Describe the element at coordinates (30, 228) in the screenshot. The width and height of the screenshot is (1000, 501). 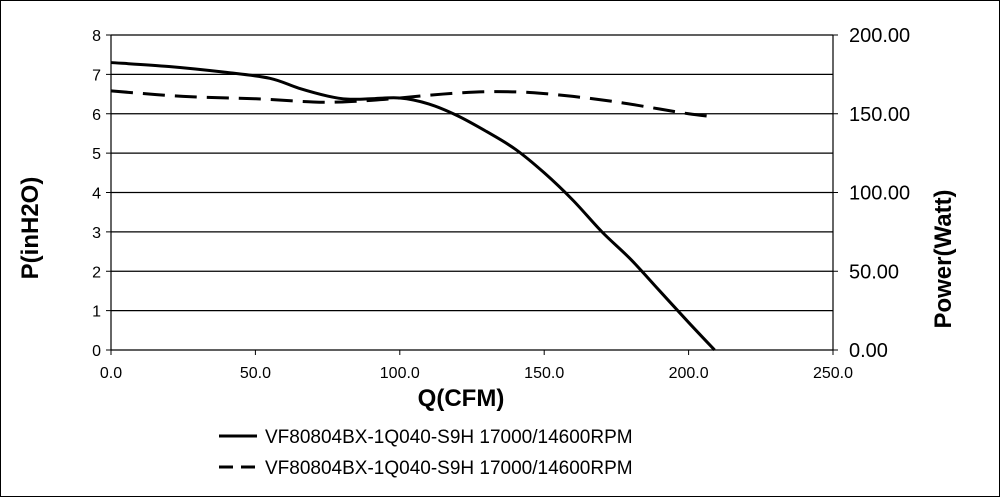
I see `y-left-axis-title: P(inH2O)` at that location.